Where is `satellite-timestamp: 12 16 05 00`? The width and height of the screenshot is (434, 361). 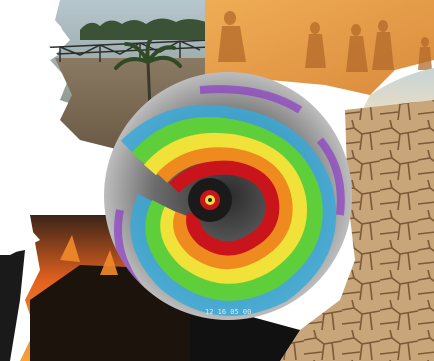 satellite-timestamp: 12 16 05 00 is located at coordinates (228, 312).